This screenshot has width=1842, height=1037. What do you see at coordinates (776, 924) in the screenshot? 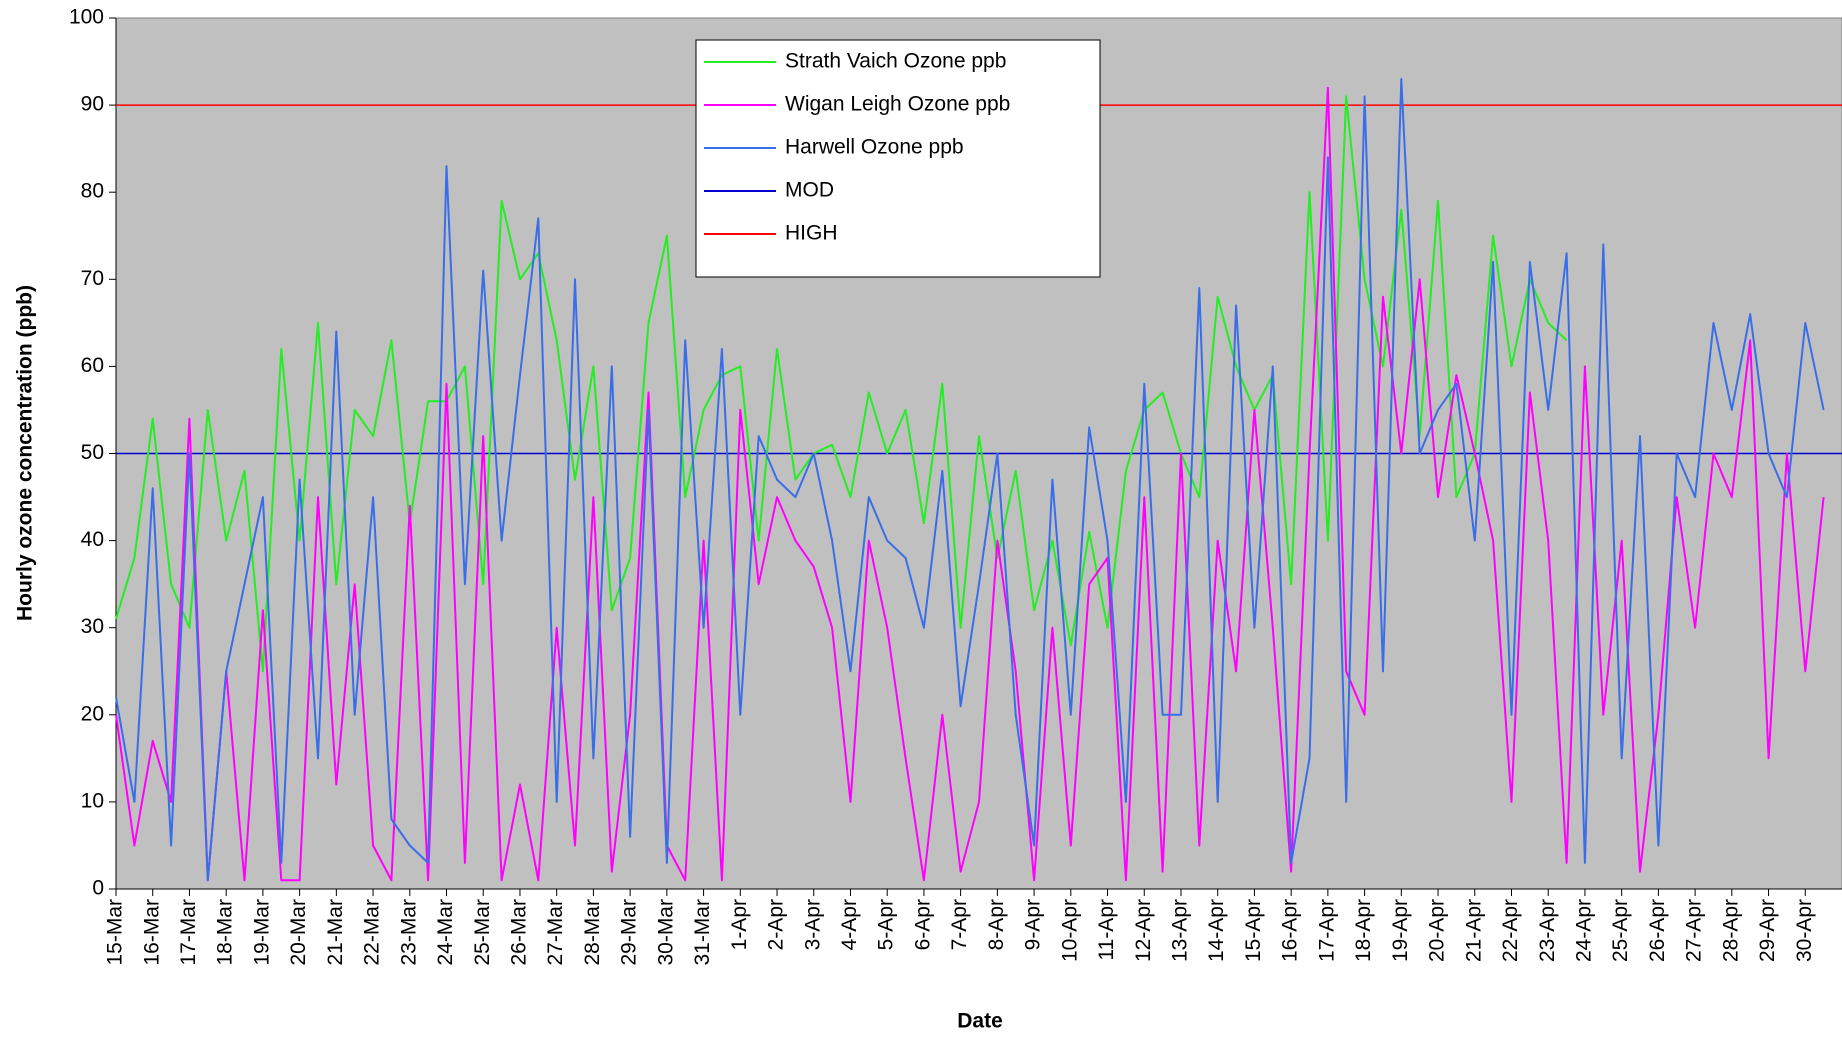
I see `x-tick-label: 2-Apr` at bounding box center [776, 924].